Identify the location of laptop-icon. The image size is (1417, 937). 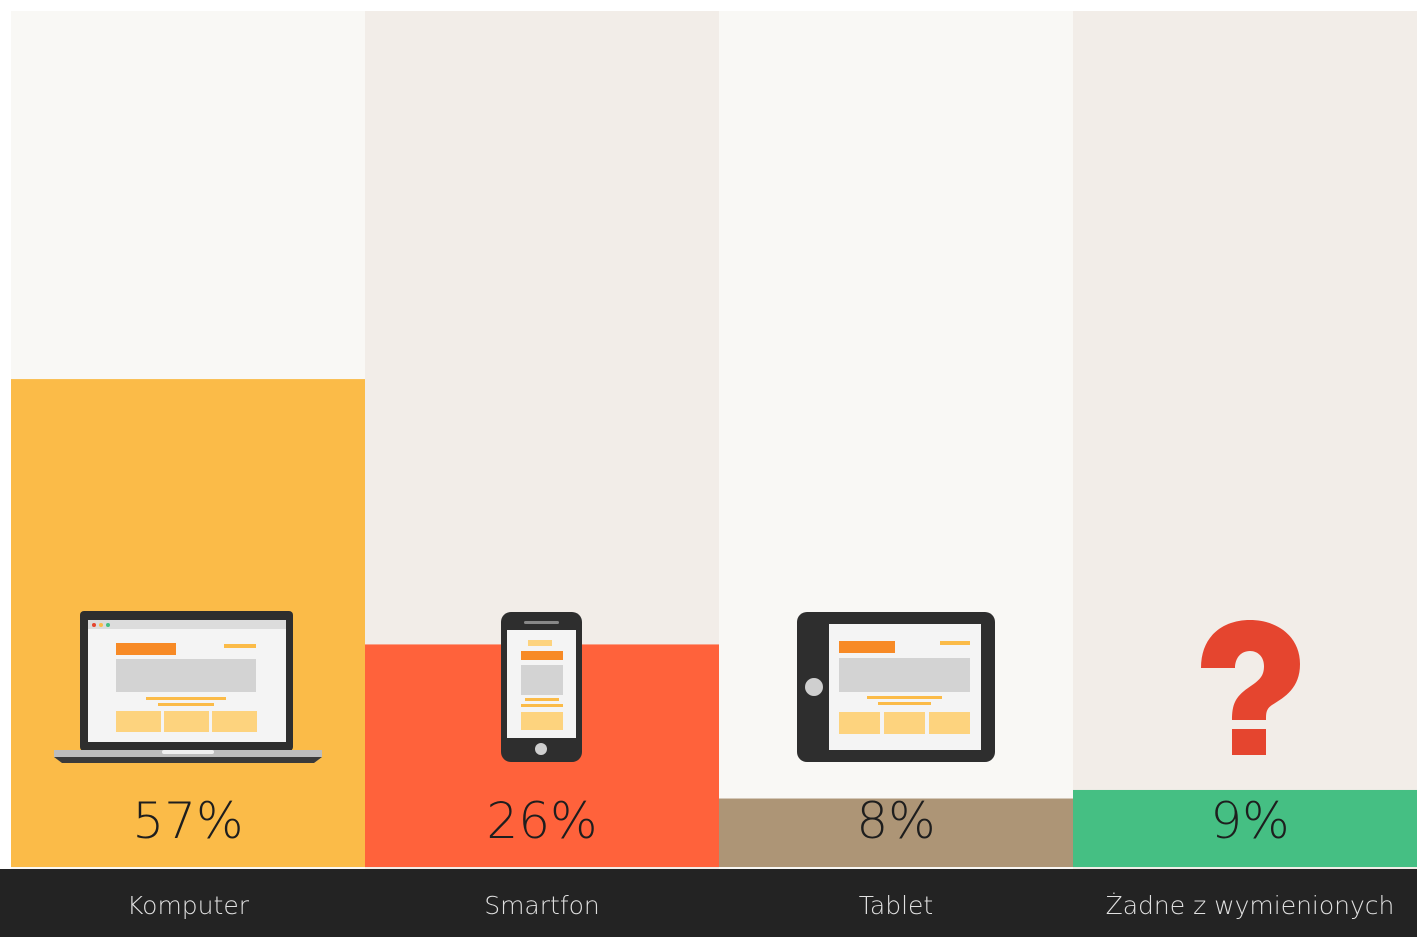
(188, 687).